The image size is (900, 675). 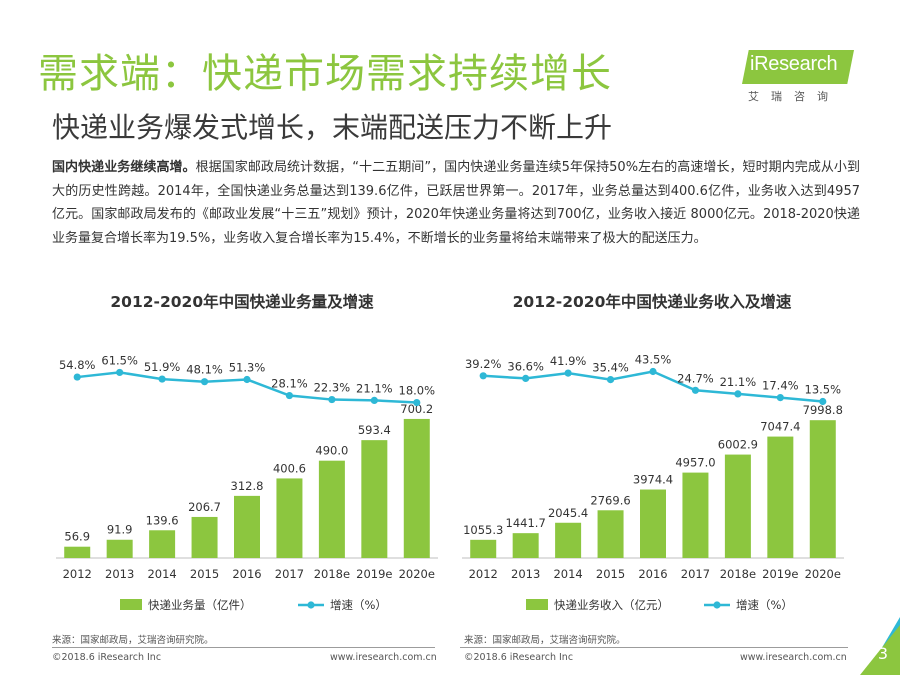 I want to click on bar-label-2013: 91.9, so click(x=120, y=530).